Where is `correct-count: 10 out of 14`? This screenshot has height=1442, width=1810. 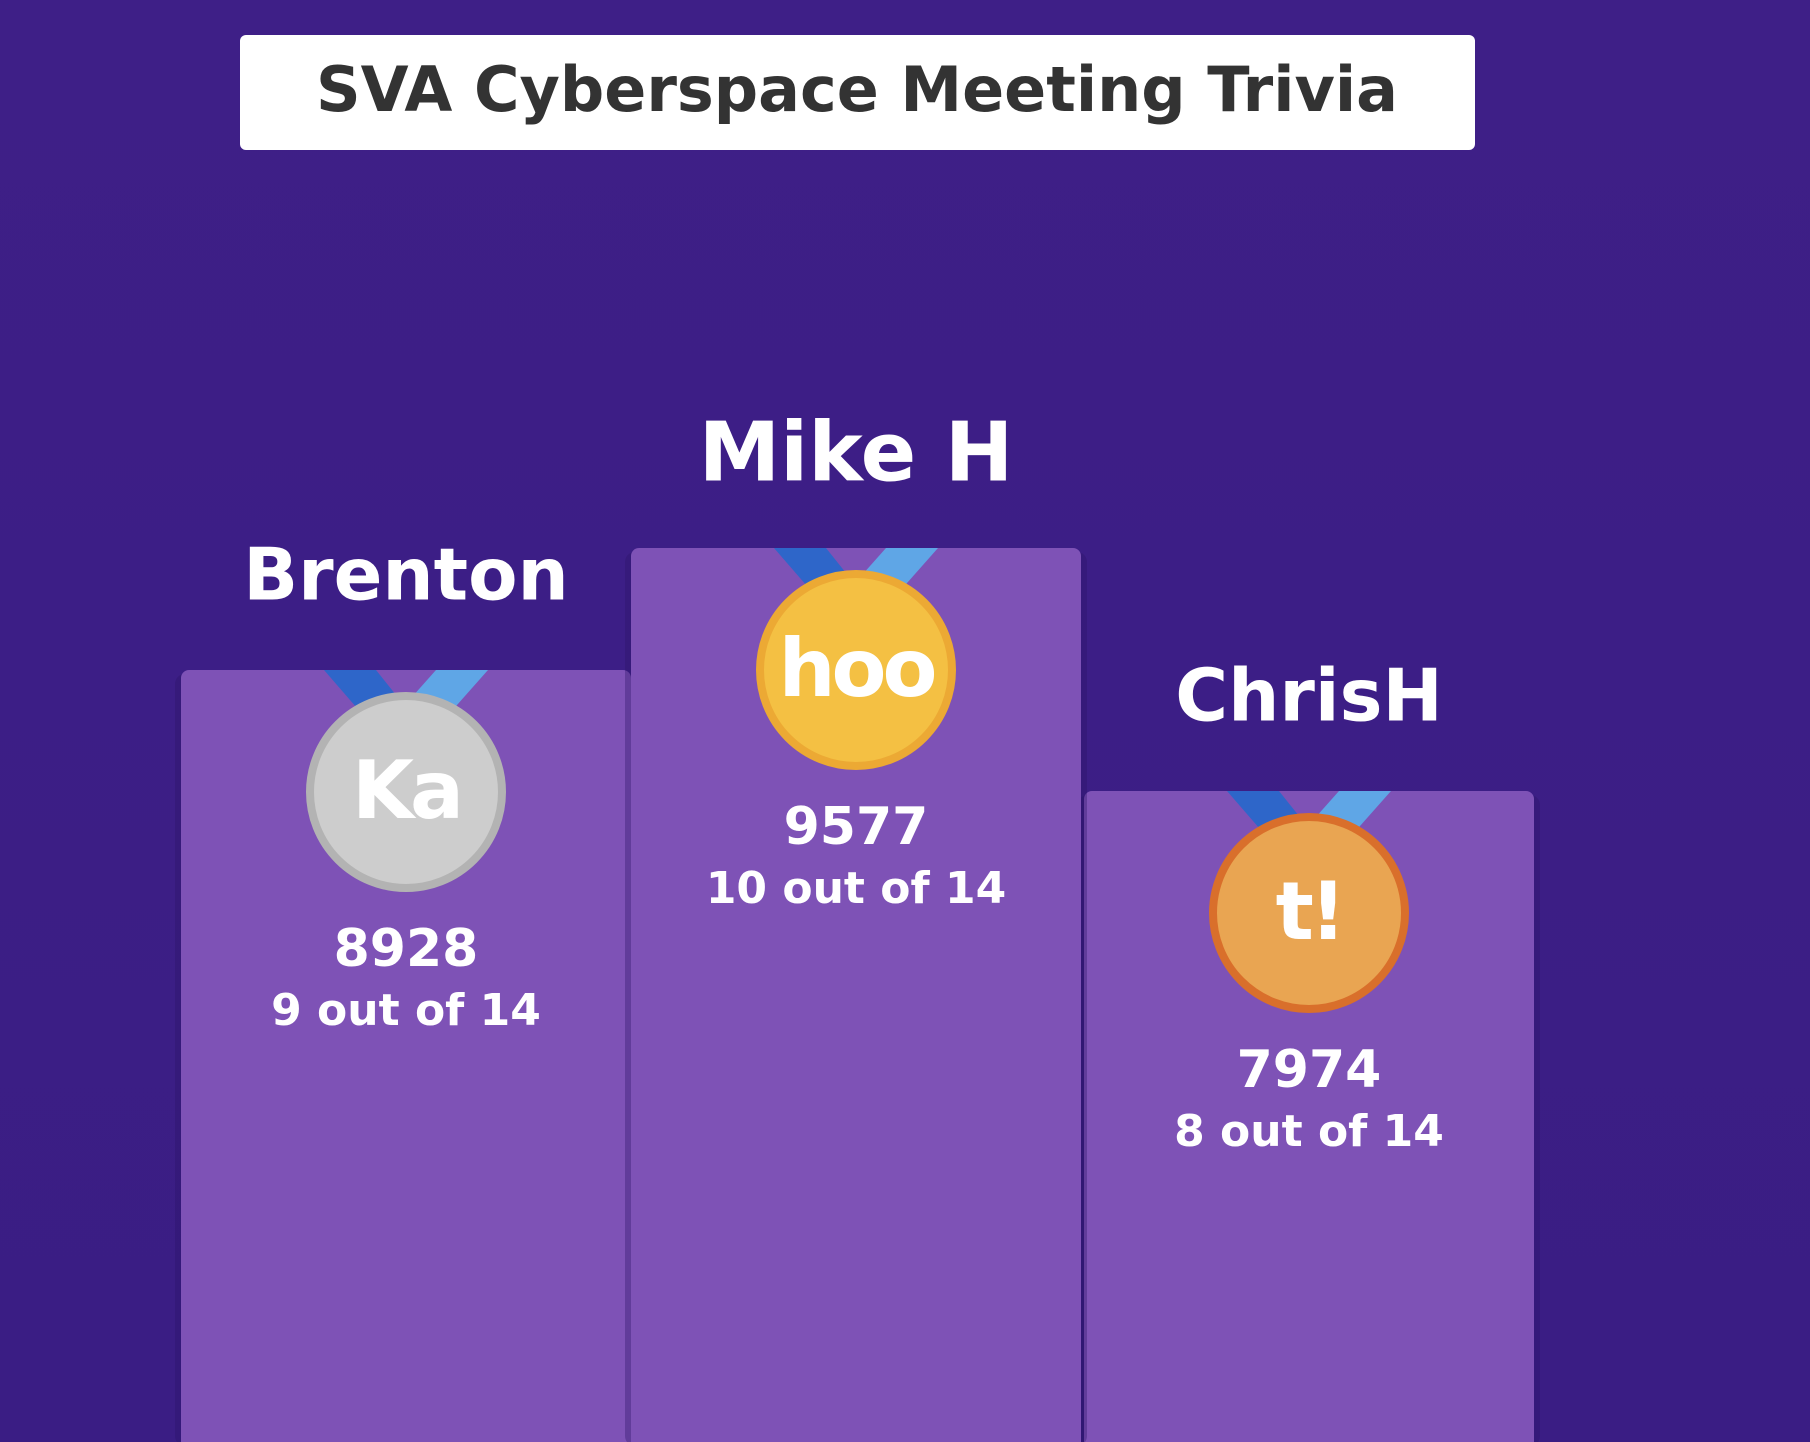
correct-count: 10 out of 14 is located at coordinates (856, 888).